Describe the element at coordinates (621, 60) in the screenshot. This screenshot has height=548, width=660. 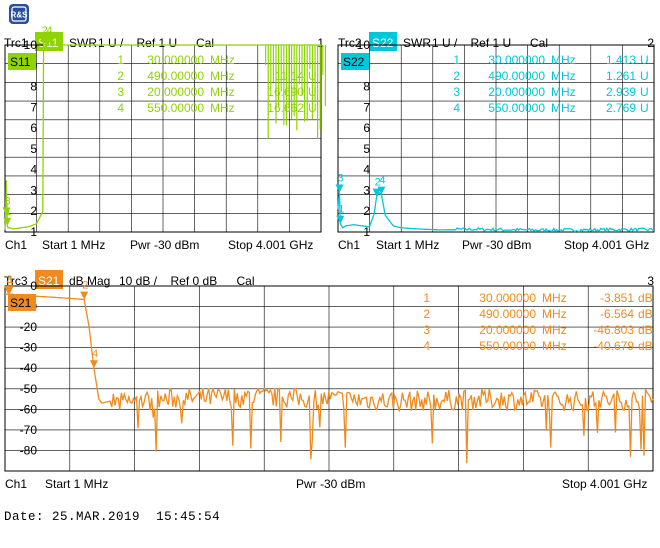
I see `marker-value: 1.413` at that location.